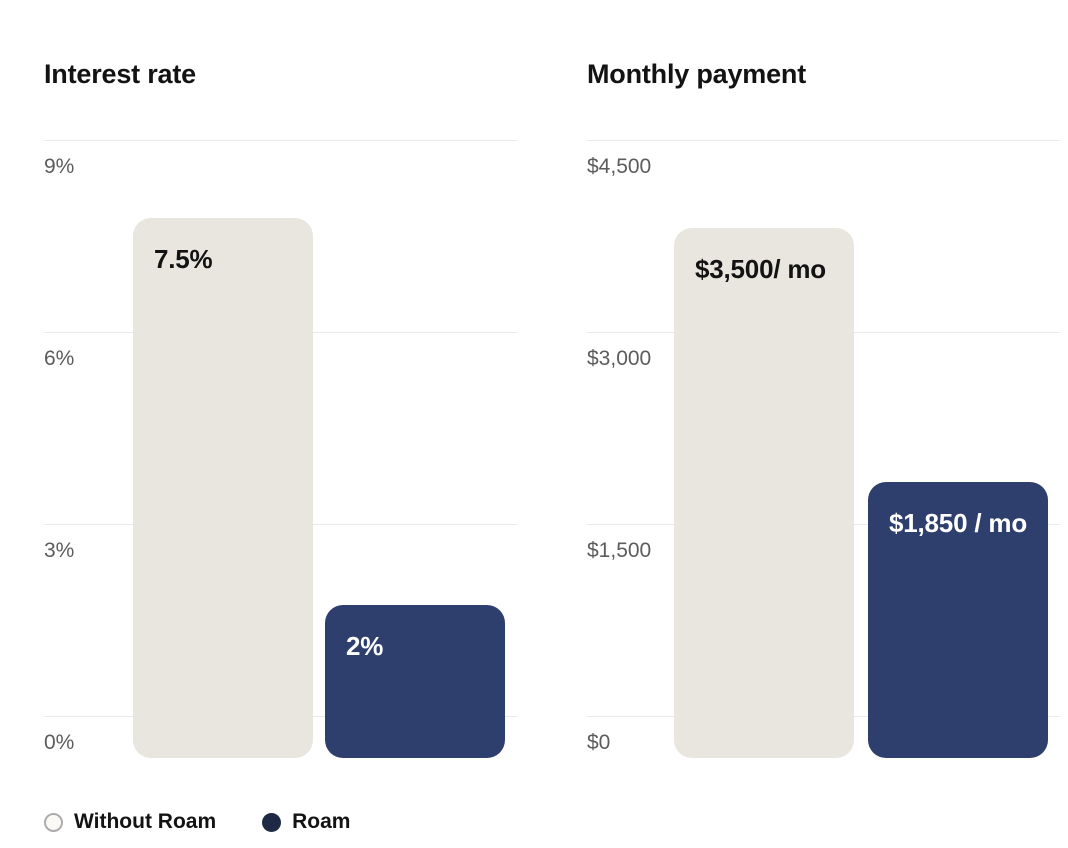  I want to click on y-axis-tick: $3,000, so click(619, 358).